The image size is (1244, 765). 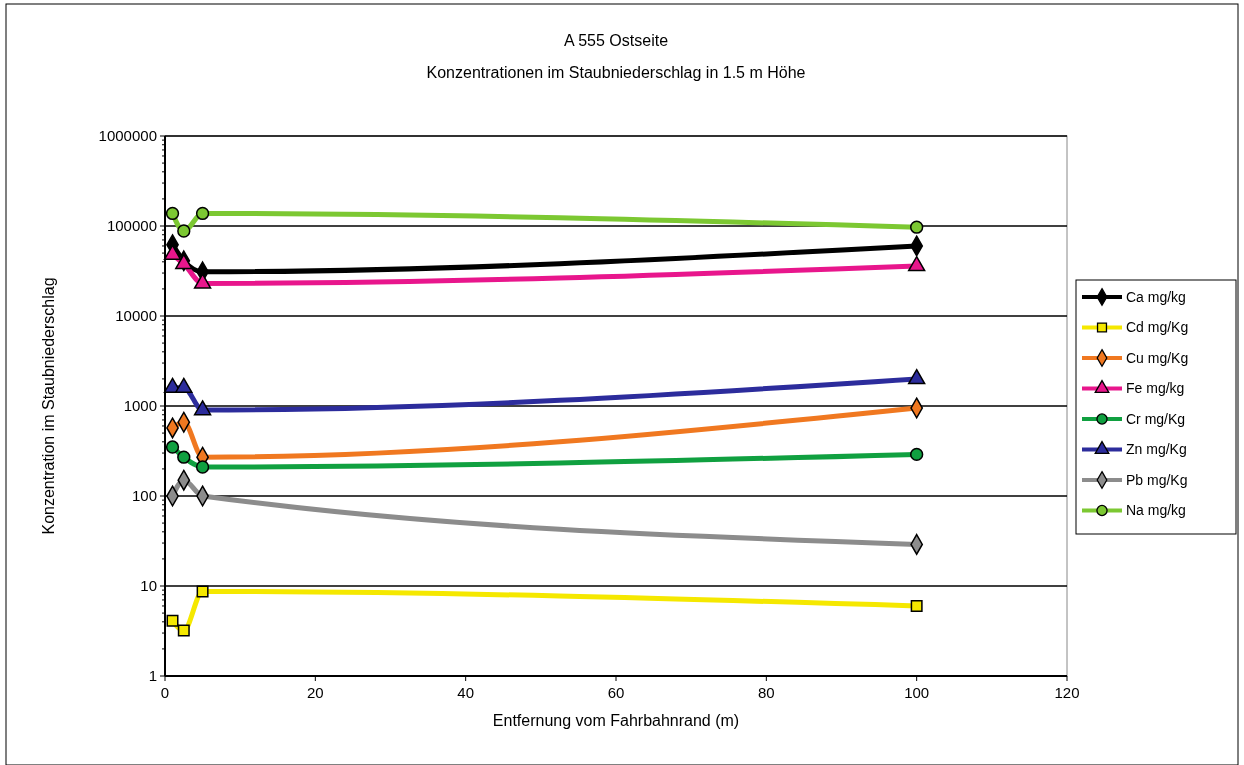 What do you see at coordinates (152, 676) in the screenshot?
I see `y-tick-label: 1` at bounding box center [152, 676].